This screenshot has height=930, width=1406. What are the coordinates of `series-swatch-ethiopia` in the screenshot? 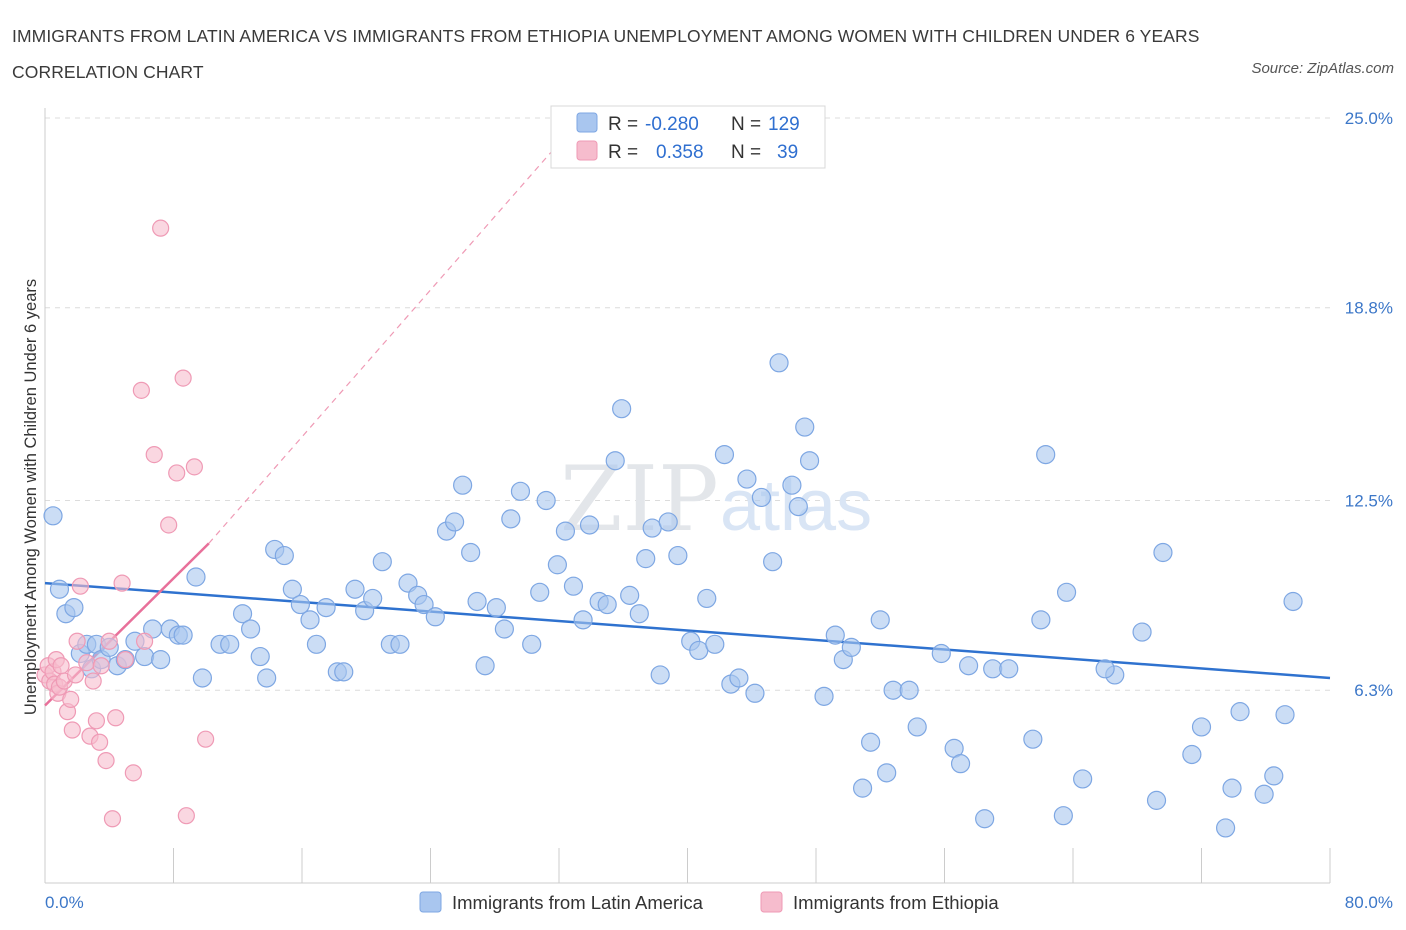 It's located at (771, 902).